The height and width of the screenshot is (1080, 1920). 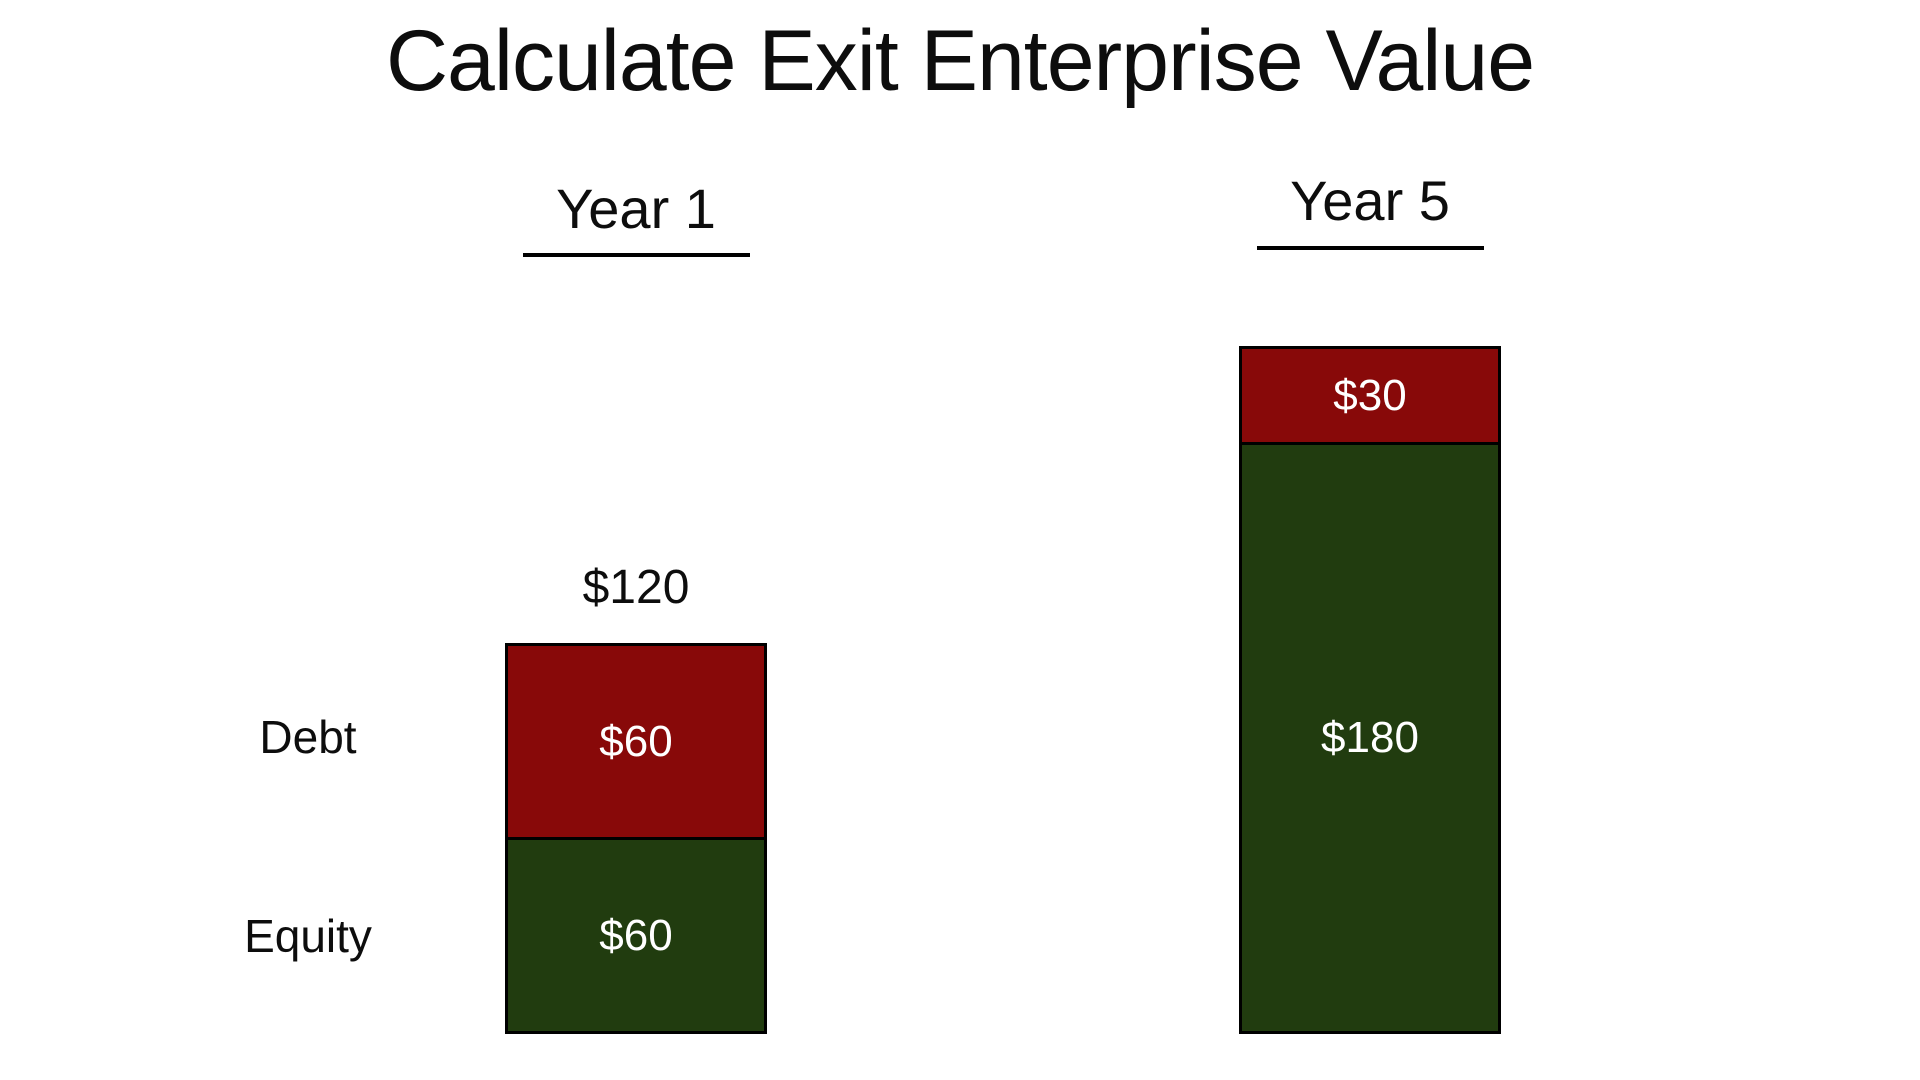 I want to click on year-5-stacked-bar: $30 $180, so click(x=1370, y=690).